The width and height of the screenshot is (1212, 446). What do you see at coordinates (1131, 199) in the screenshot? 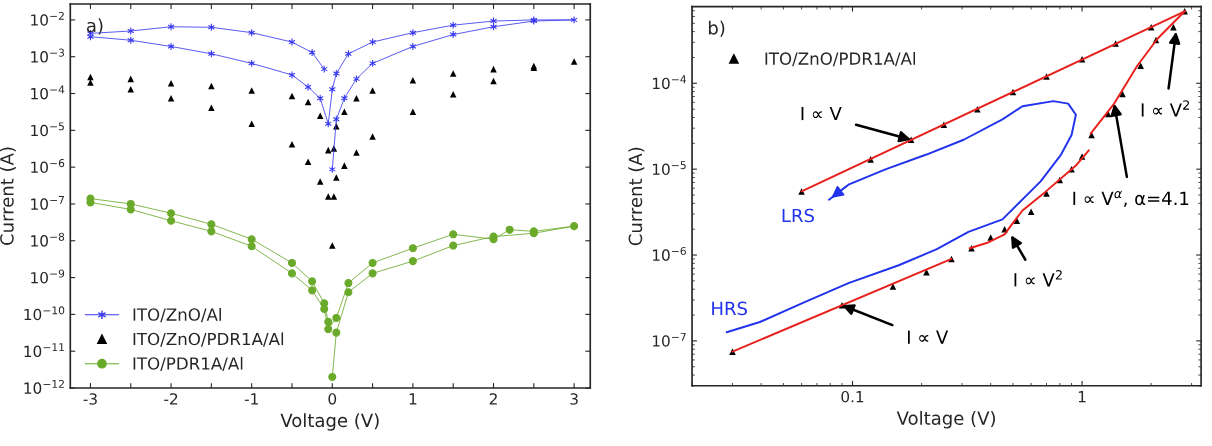
I see `annotation: I ∝ V$^{α}$, α=4.1` at bounding box center [1131, 199].